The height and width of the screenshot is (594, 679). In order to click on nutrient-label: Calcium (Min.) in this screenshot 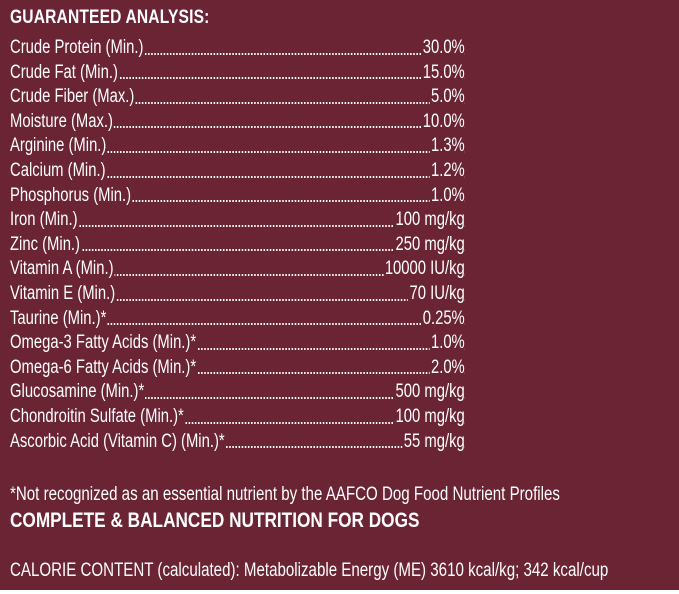, I will do `click(58, 170)`.